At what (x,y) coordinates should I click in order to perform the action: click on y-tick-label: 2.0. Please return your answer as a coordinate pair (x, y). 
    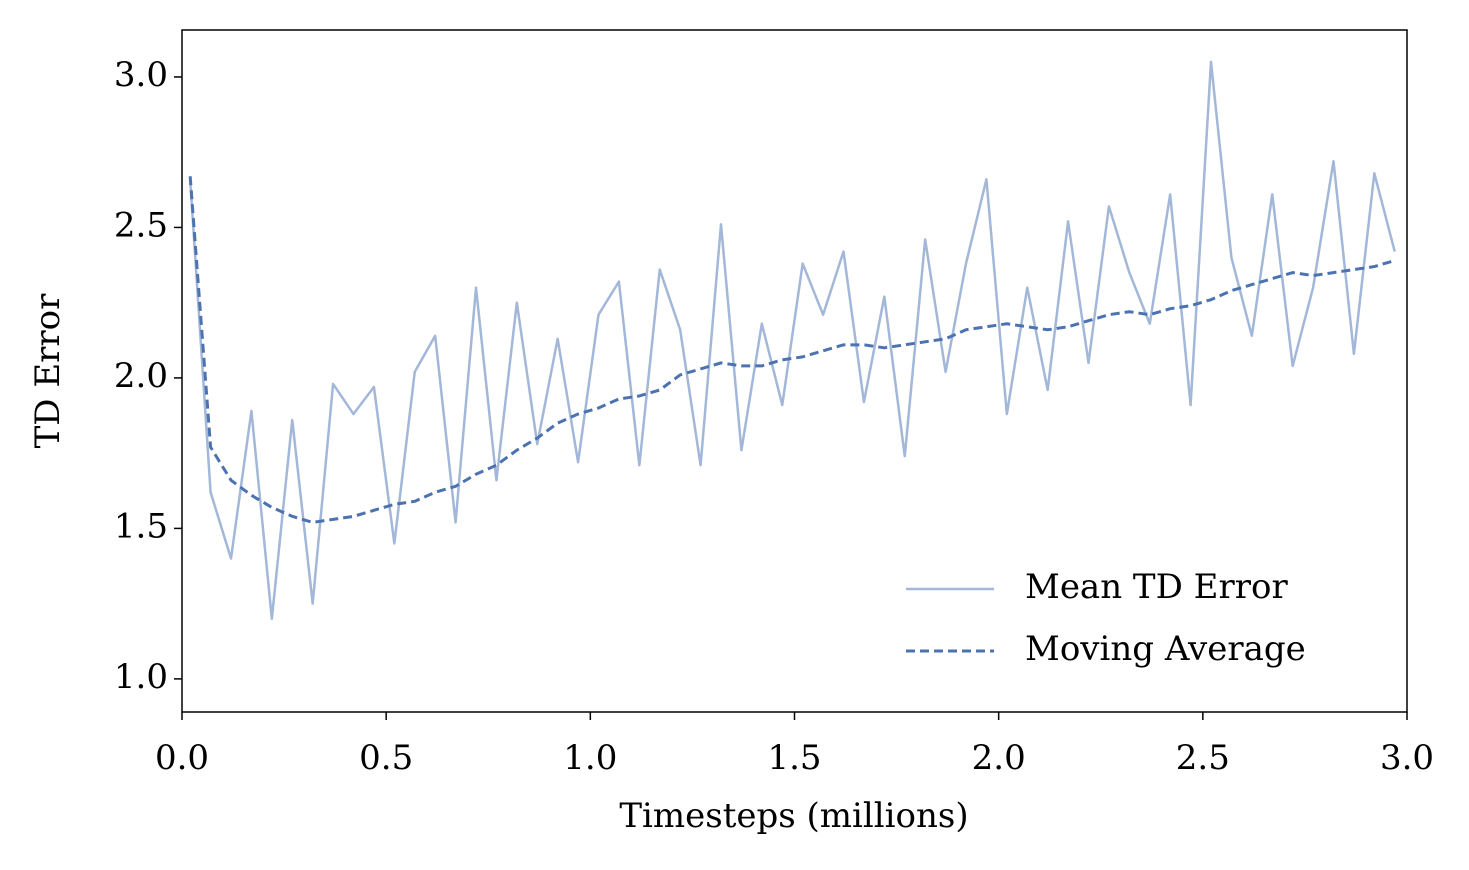
    Looking at the image, I should click on (141, 376).